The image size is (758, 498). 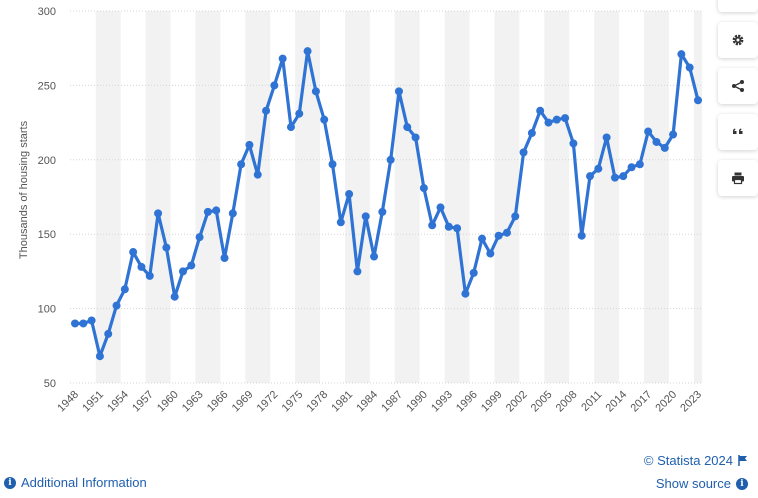 What do you see at coordinates (492, 402) in the screenshot?
I see `x-tick-label: 1999` at bounding box center [492, 402].